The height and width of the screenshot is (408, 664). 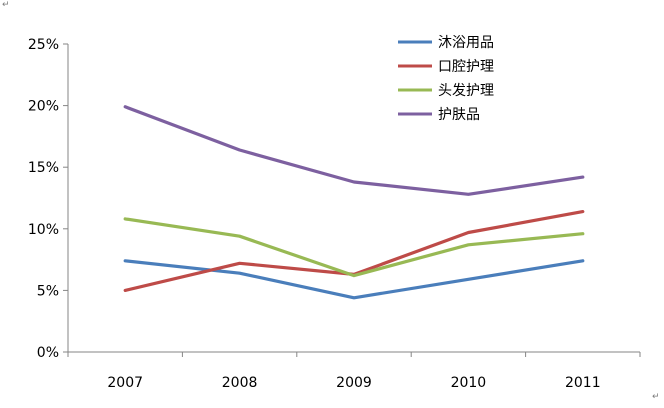 I want to click on x-tick-label: 2007, so click(x=125, y=383).